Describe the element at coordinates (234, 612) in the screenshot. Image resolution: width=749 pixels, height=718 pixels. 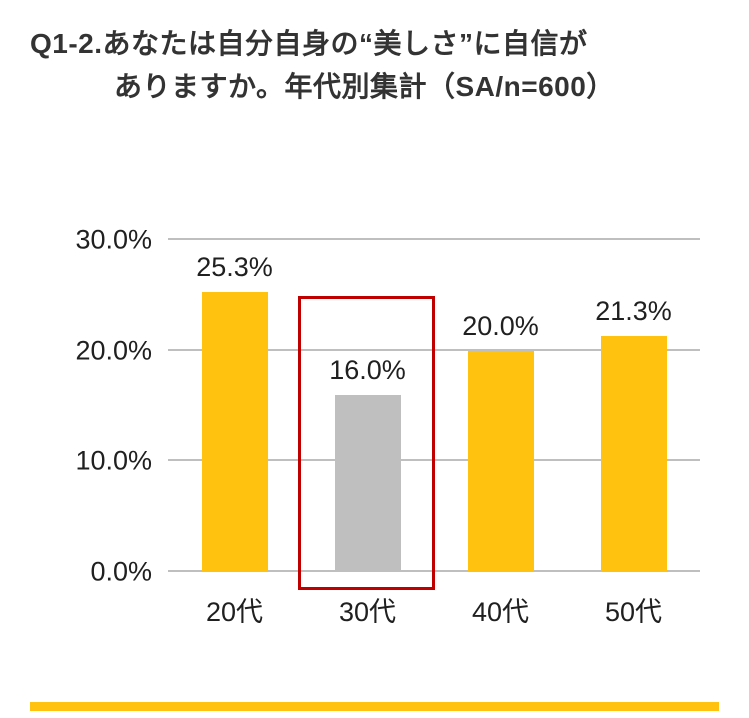
I see `x-axis-category-label-20代: 20代` at that location.